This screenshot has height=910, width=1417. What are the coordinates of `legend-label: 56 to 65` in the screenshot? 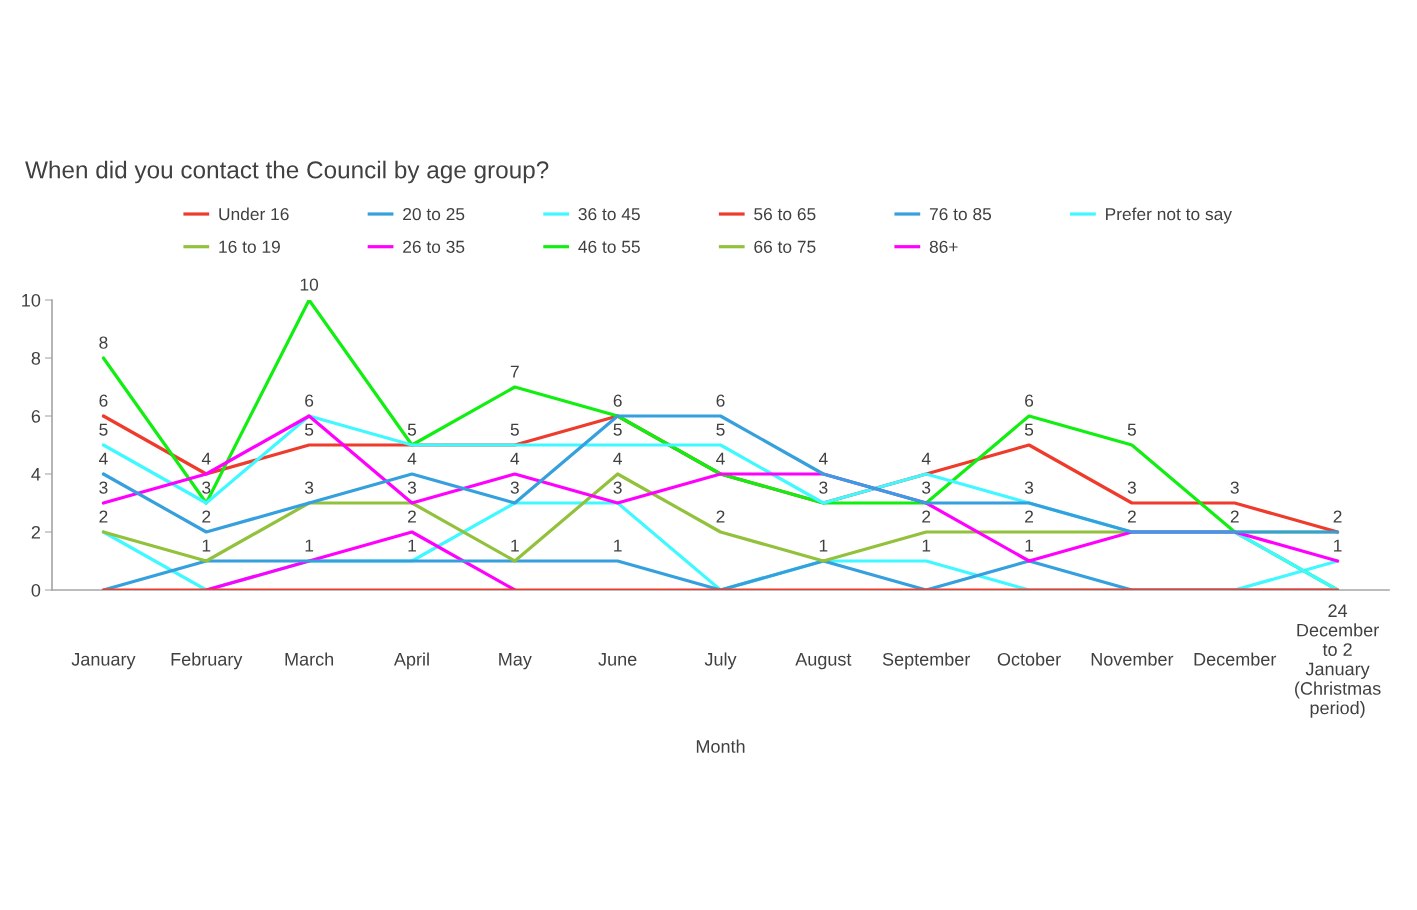 It's located at (785, 214).